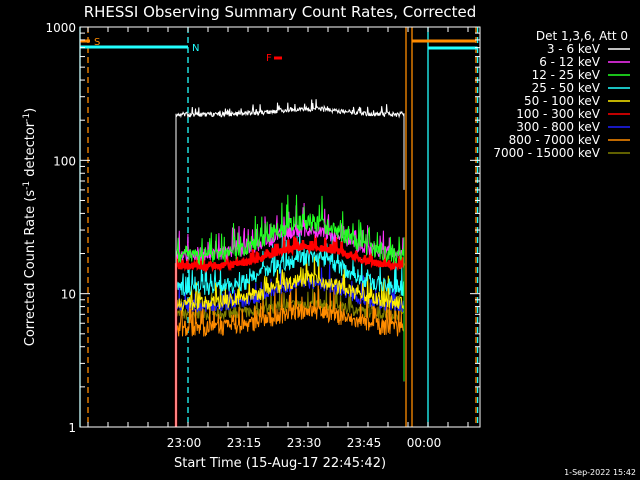 This screenshot has height=480, width=640. Describe the element at coordinates (30, 268) in the screenshot. I see `y-axis-label-main: Corrected Count Rate (s` at that location.